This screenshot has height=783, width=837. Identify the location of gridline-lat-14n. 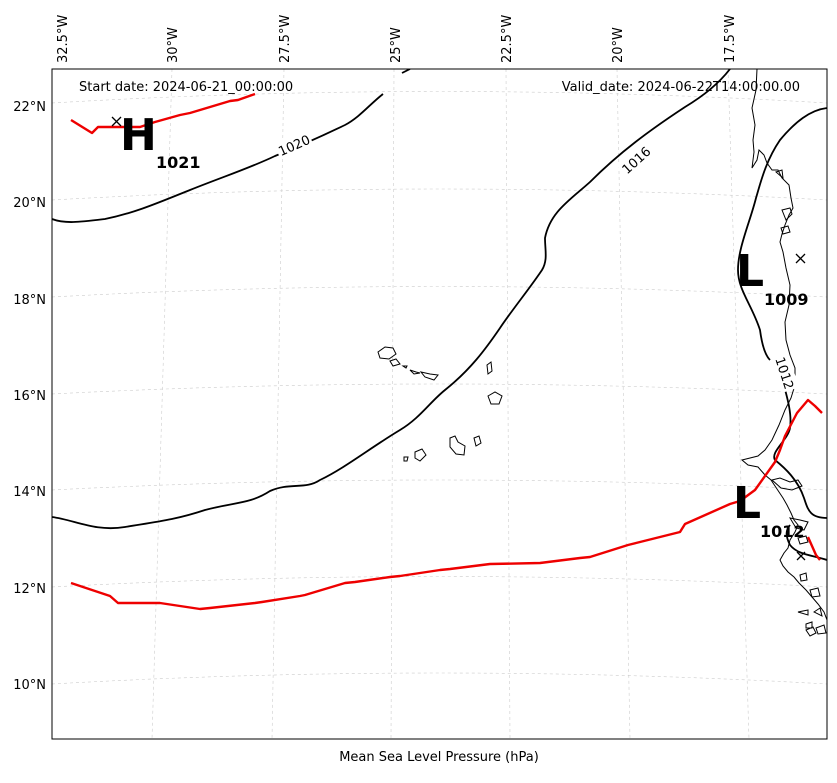
(439, 485).